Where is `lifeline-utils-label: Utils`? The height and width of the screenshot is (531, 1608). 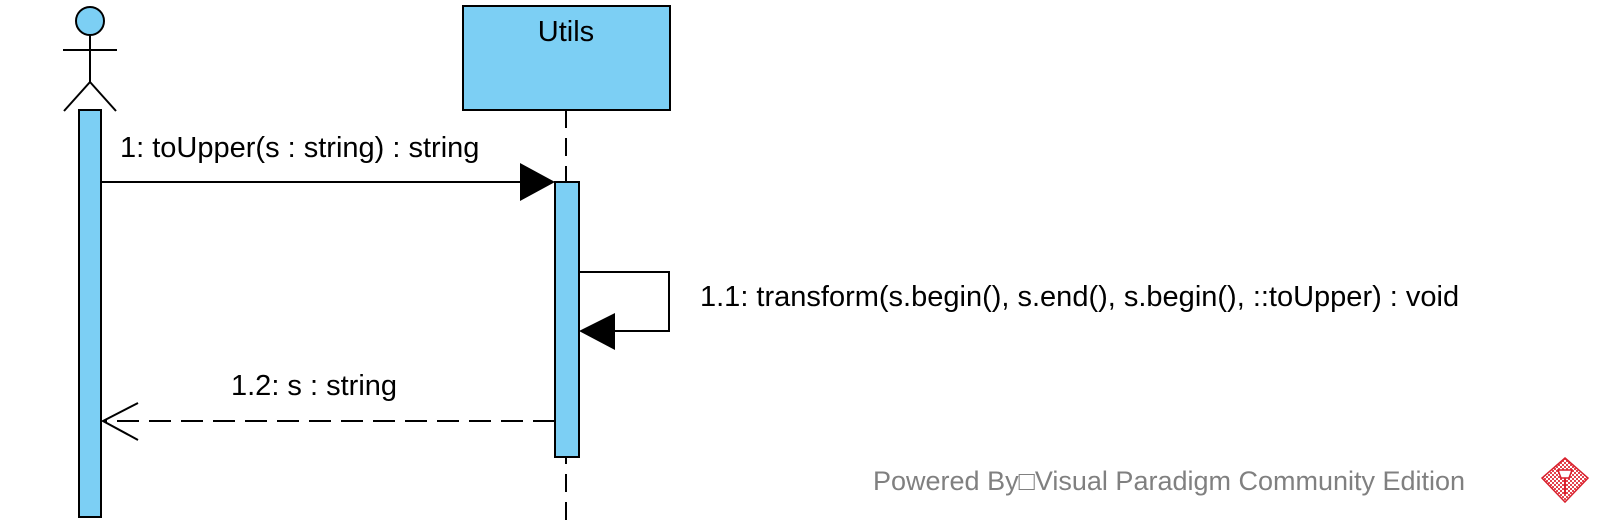
lifeline-utils-label: Utils is located at coordinates (566, 32).